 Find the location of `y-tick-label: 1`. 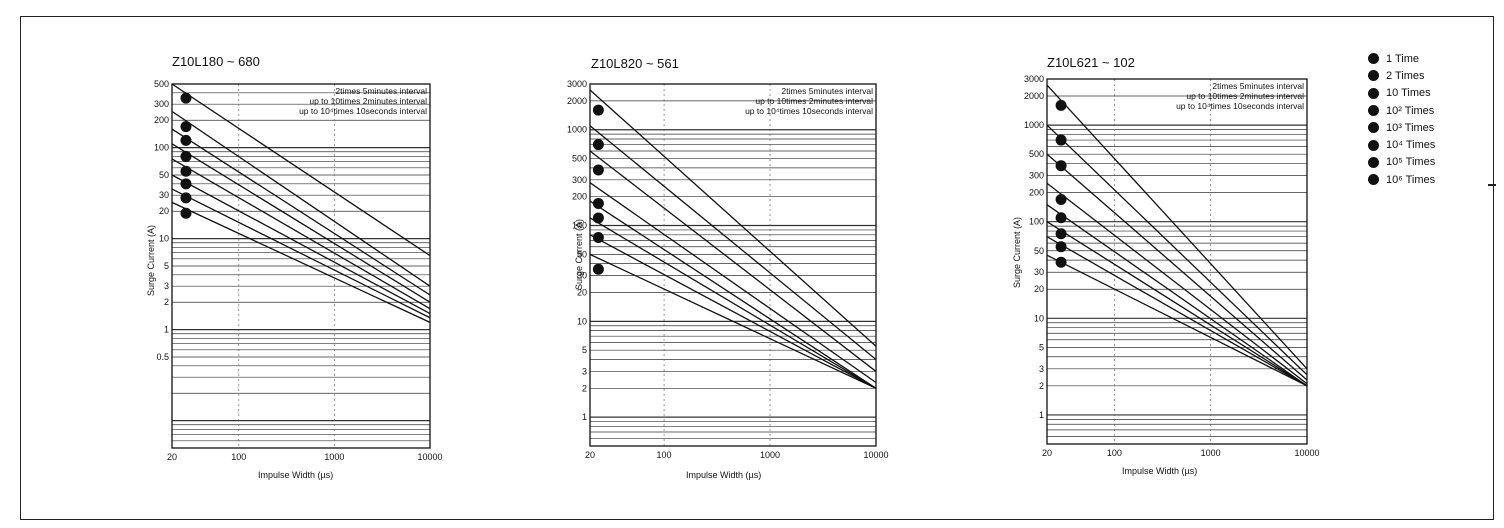

y-tick-label: 1 is located at coordinates (584, 417).